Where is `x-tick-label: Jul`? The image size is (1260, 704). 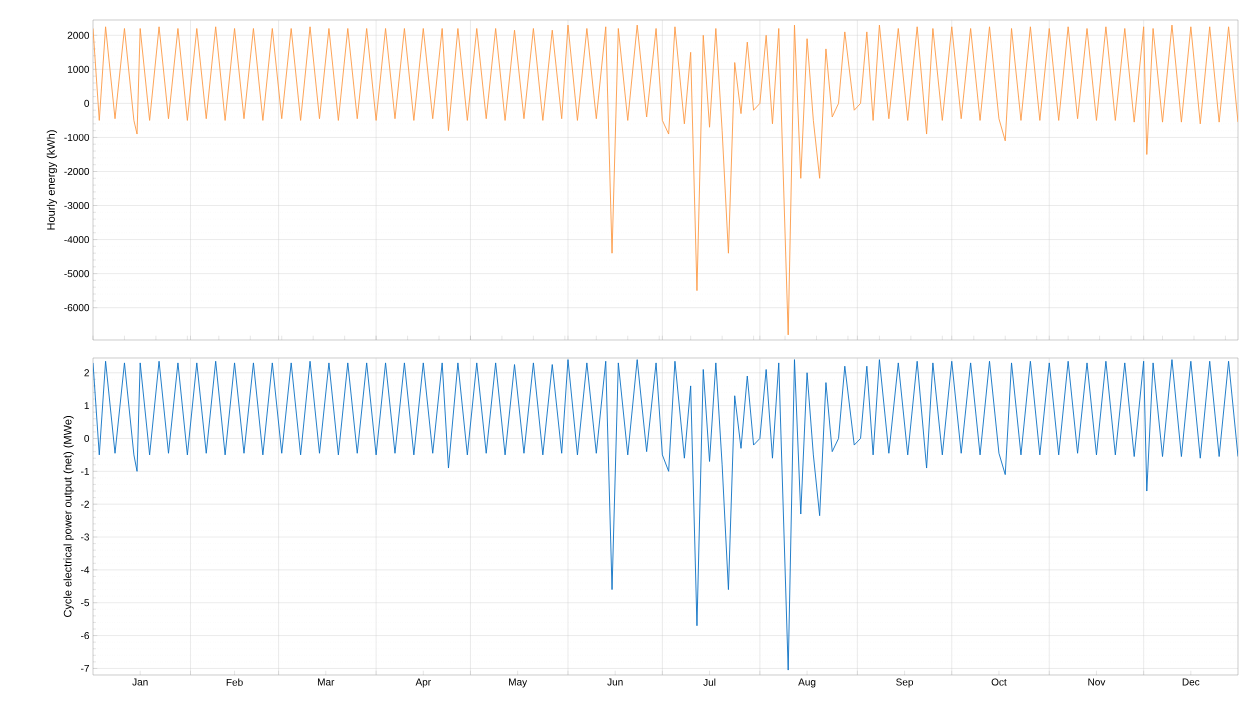
x-tick-label: Jul is located at coordinates (709, 682).